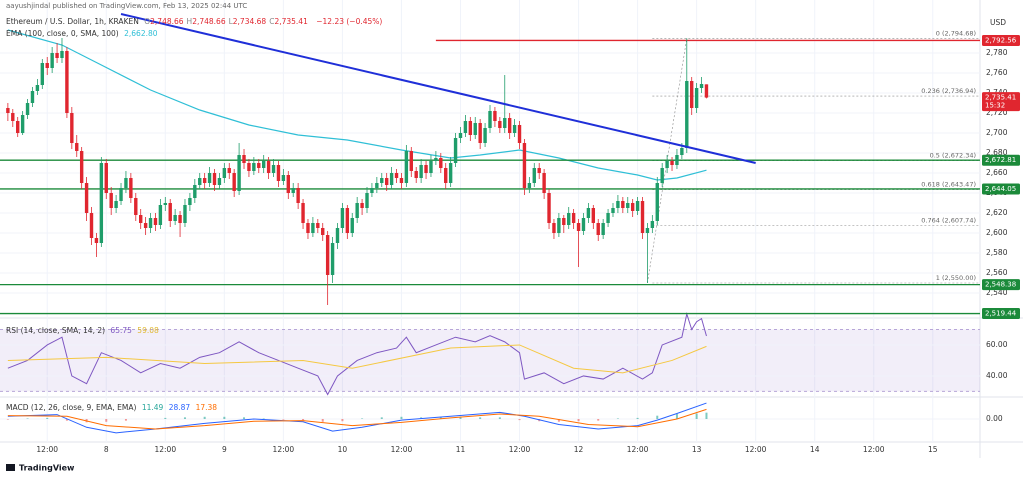  Describe the element at coordinates (272, 21) in the screenshot. I see `ohlc-key: C` at that location.